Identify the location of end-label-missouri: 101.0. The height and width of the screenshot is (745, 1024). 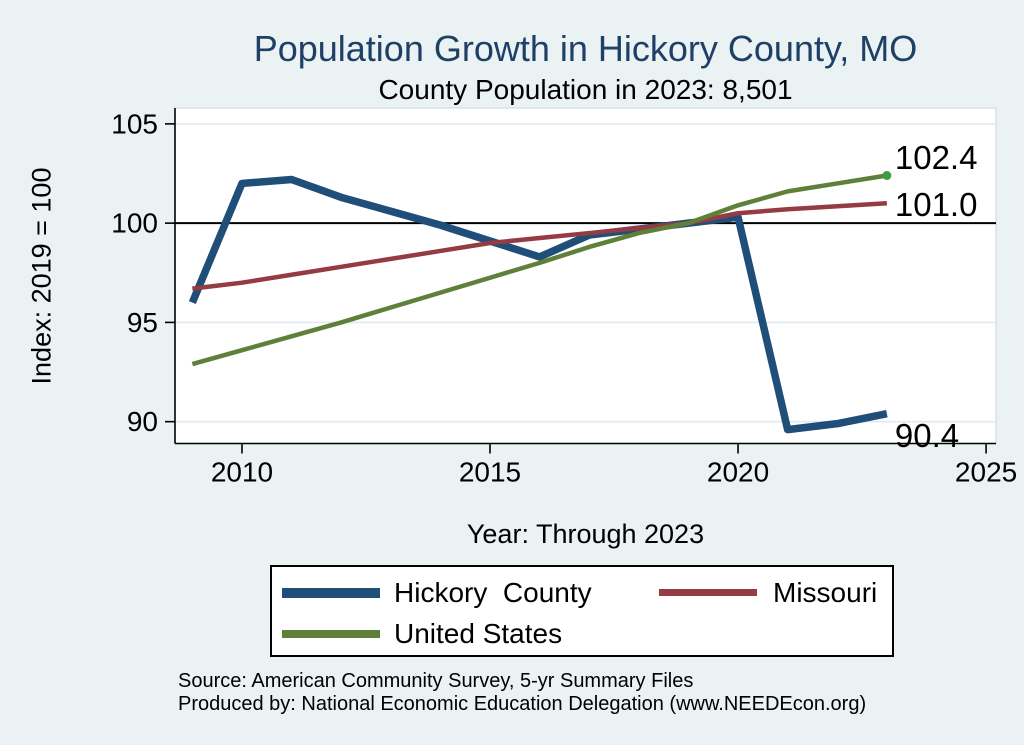
(936, 204).